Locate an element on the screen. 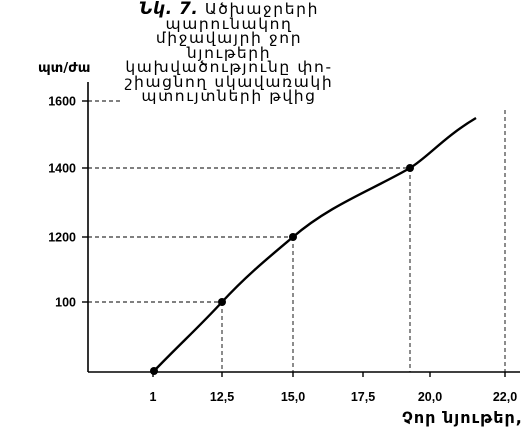 Image resolution: width=531 pixels, height=437 pixels. x-tick-label: 12,5 is located at coordinates (222, 397).